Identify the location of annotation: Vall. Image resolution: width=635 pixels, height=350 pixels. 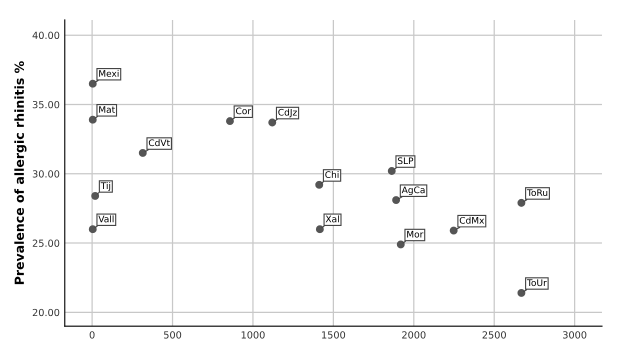
(106, 218).